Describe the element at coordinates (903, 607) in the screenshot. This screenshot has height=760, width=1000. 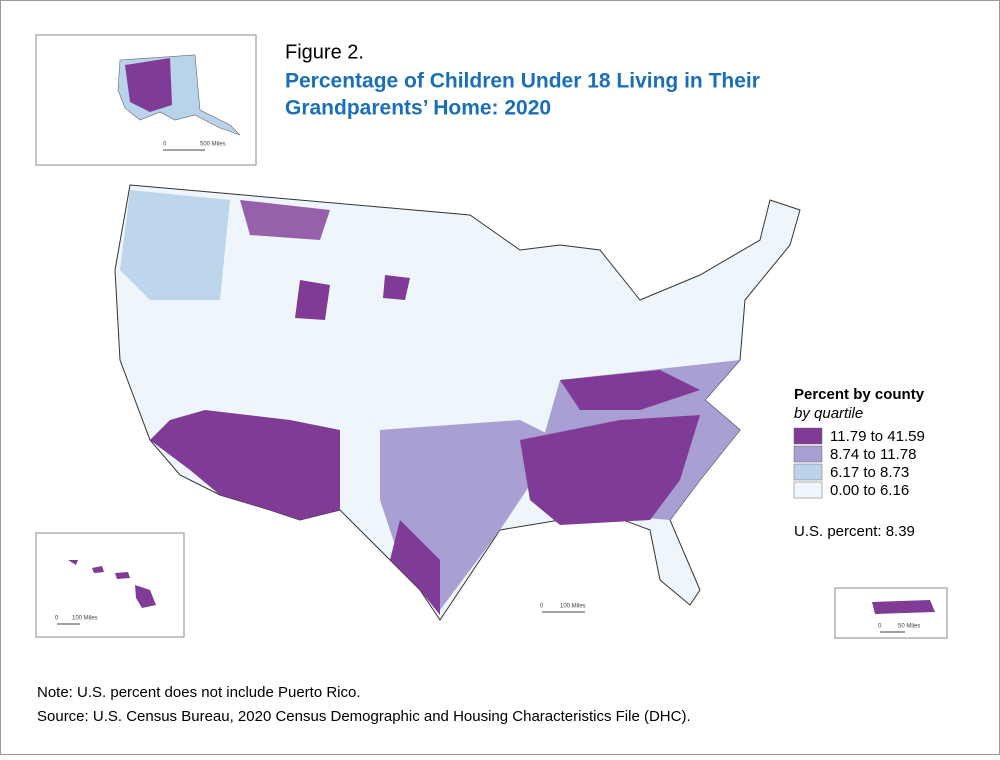
I see `puerto-rico-shape` at that location.